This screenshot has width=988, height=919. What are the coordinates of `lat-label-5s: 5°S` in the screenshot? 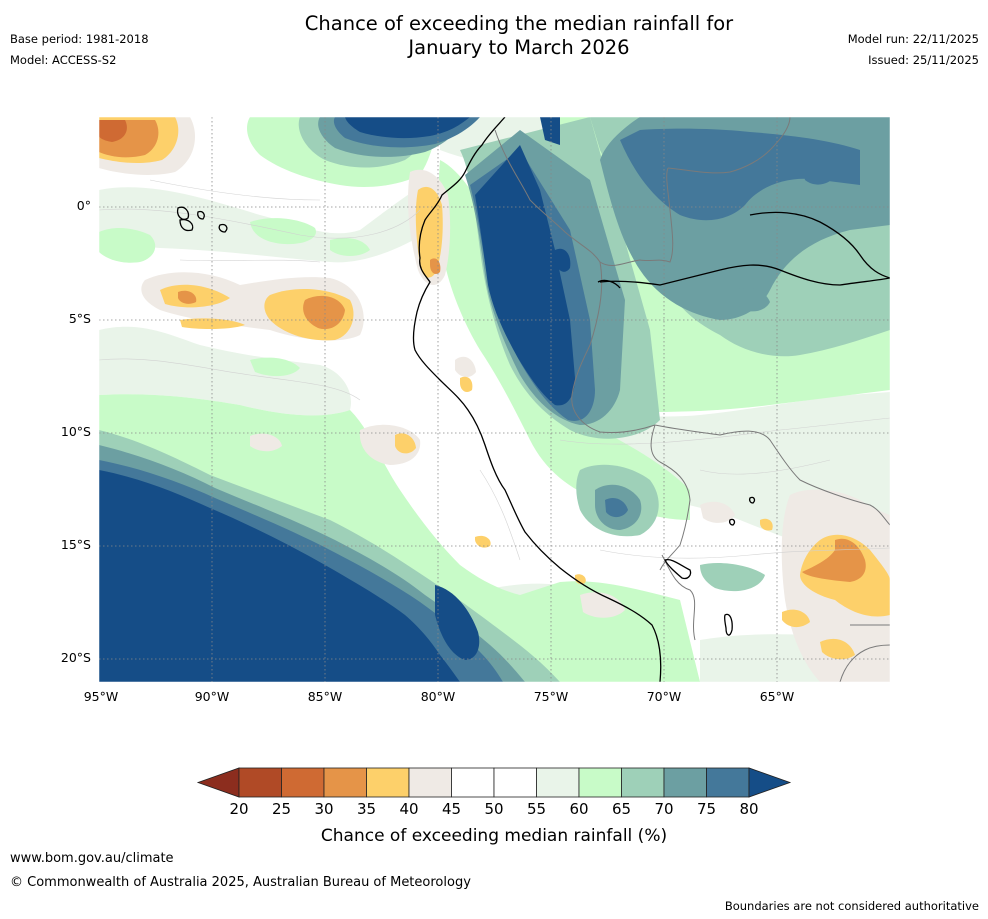 It's located at (79, 318).